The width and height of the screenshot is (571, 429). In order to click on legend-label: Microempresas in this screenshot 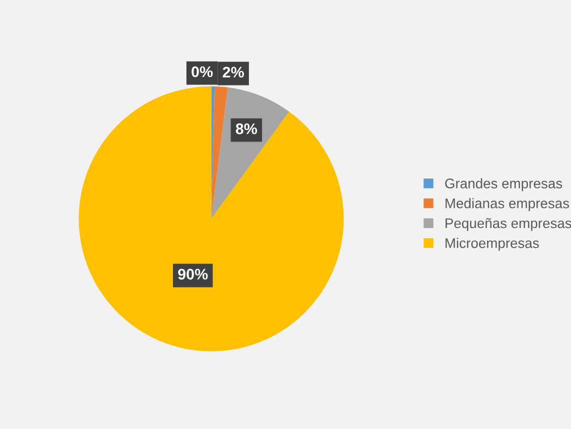, I will do `click(492, 244)`.